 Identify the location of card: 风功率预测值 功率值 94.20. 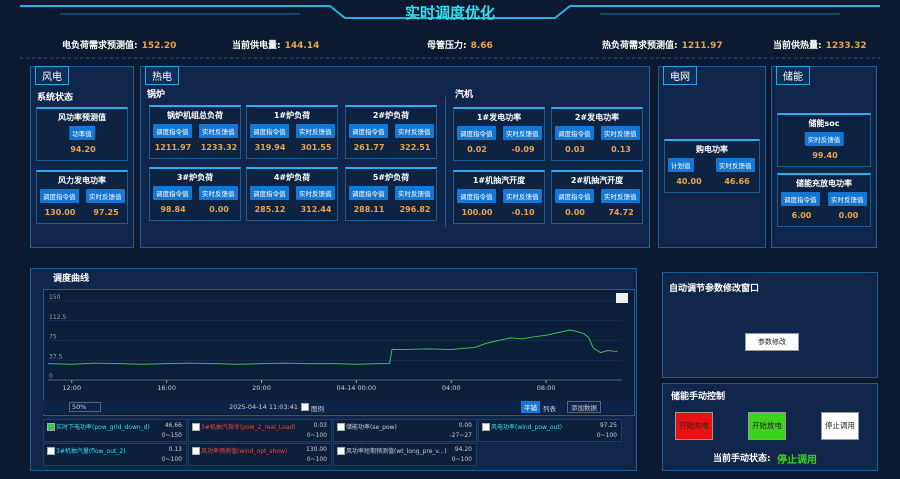
(82, 134).